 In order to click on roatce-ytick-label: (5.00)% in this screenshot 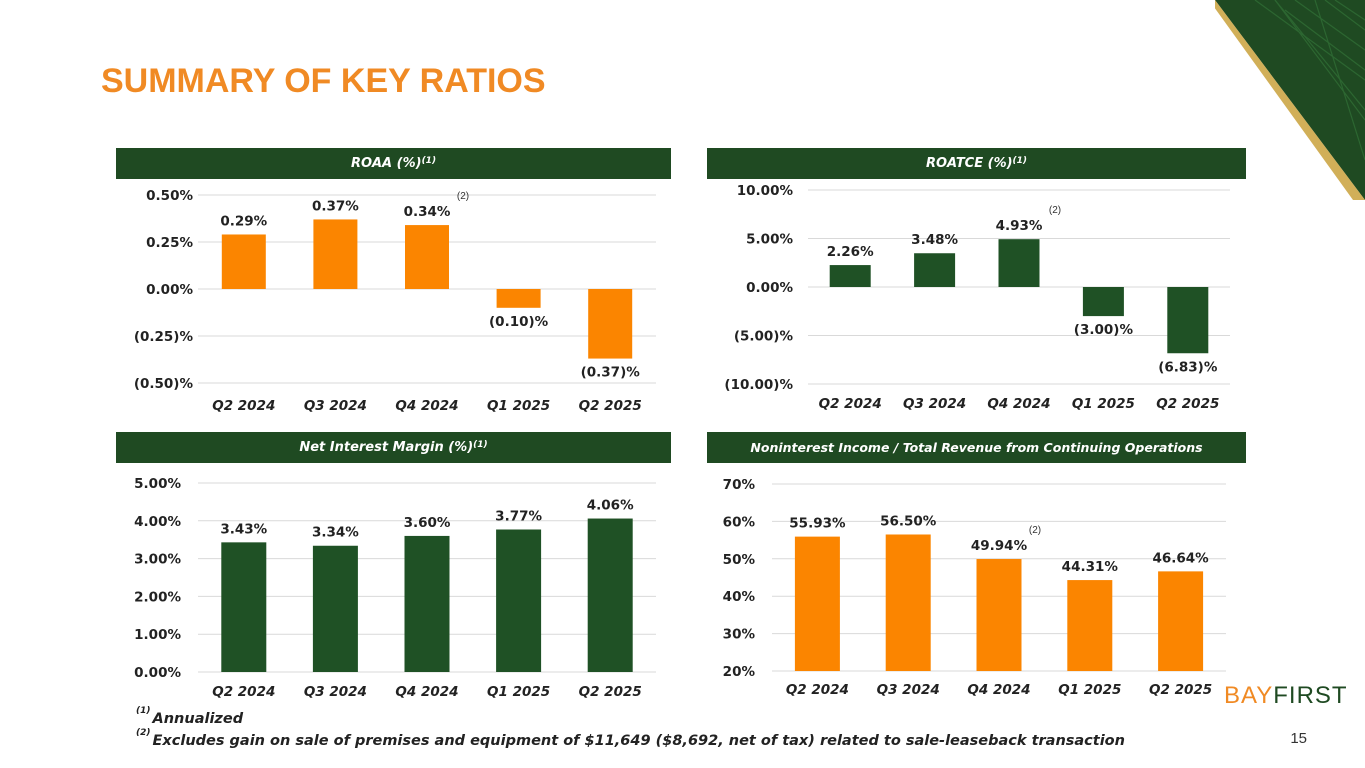, I will do `click(764, 337)`.